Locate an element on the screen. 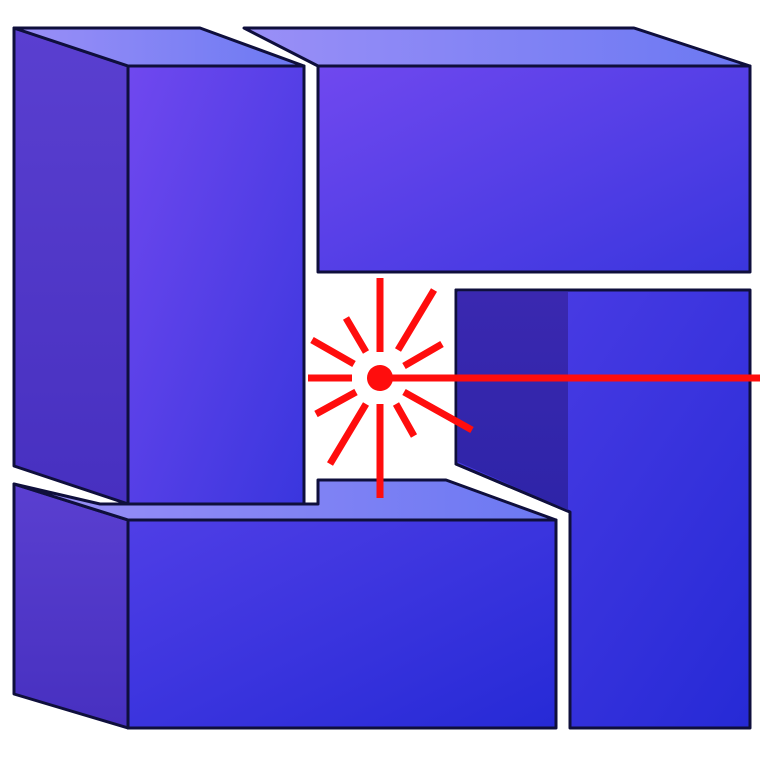  laser-ray-upleft is located at coordinates (356, 335).